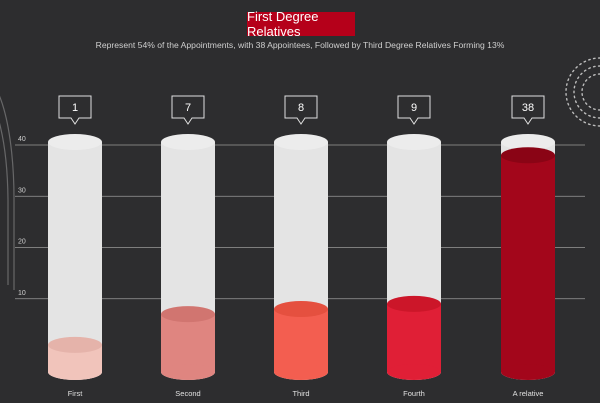  I want to click on y-tick-label: 10, so click(22, 293).